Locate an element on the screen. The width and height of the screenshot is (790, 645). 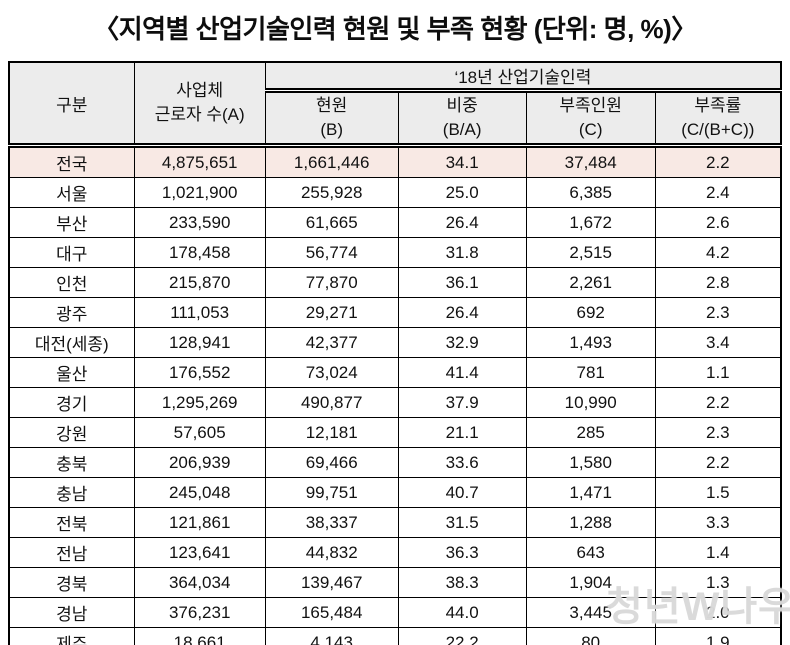
current-count-cell: 77,870 is located at coordinates (331, 282).